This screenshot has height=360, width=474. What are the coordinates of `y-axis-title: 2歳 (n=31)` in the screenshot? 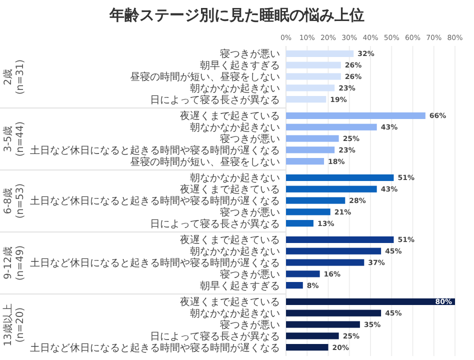 It's located at (14, 77).